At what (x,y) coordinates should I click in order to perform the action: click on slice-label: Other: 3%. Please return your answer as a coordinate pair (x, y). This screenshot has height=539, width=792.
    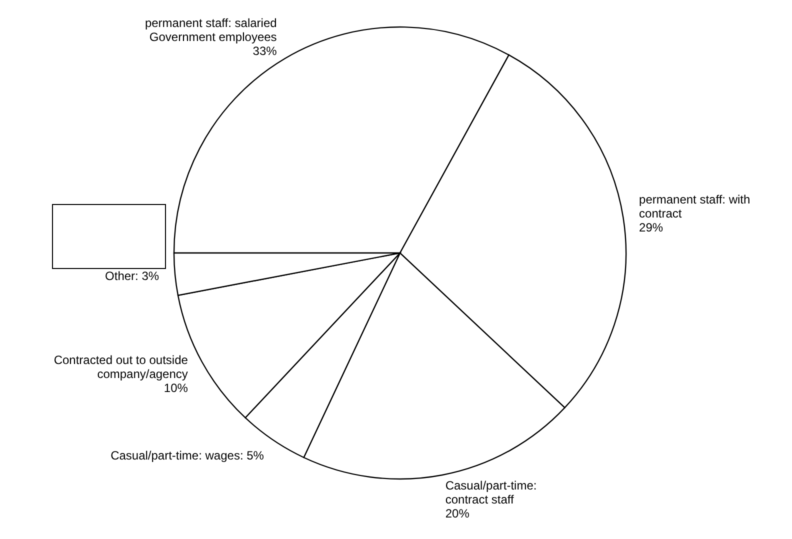
    Looking at the image, I should click on (132, 276).